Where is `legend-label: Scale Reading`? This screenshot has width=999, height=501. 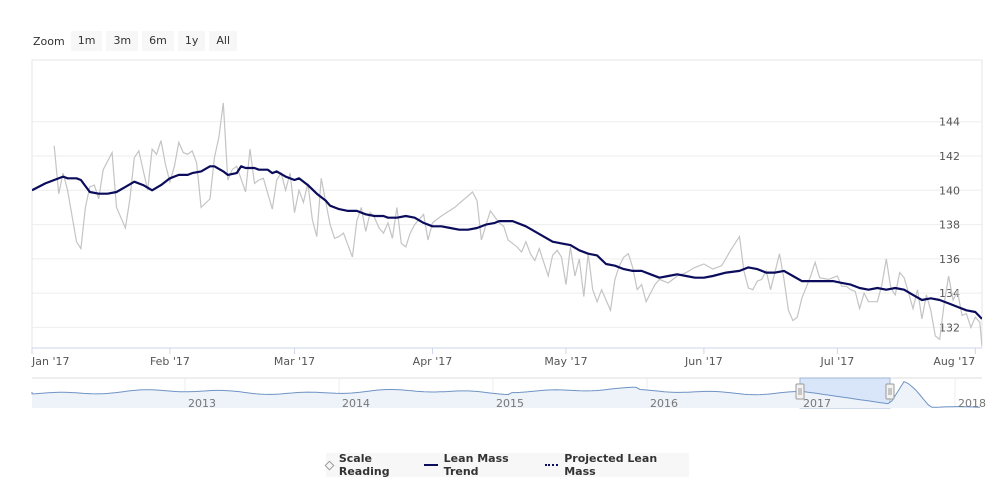 legend-label: Scale Reading is located at coordinates (364, 465).